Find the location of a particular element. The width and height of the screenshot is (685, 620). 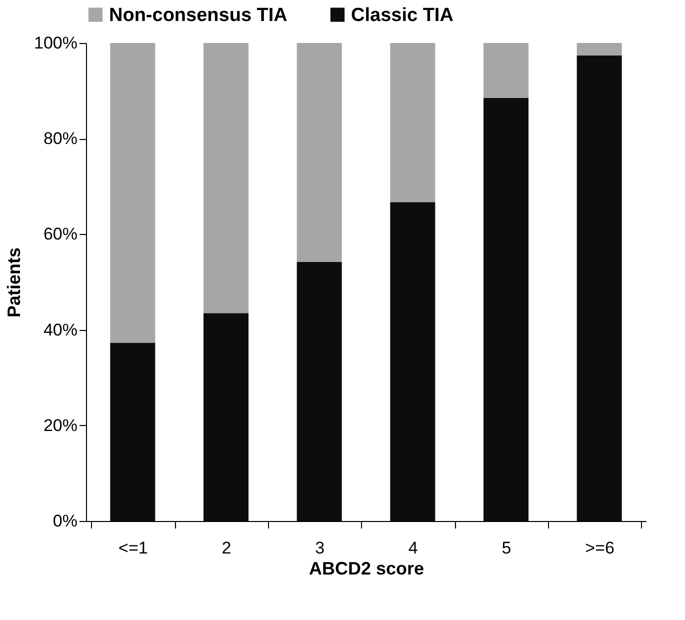

y-tick-label: 60% is located at coordinates (60, 234).